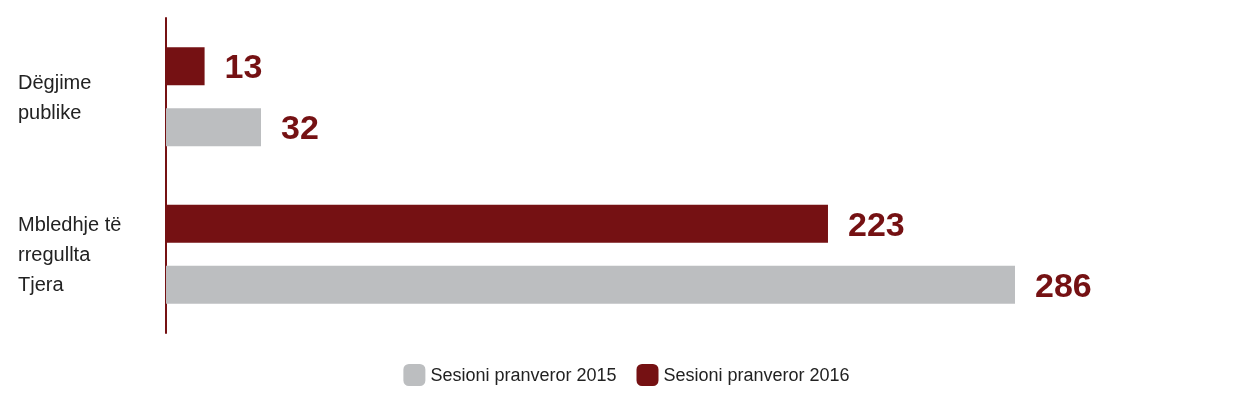  I want to click on y-tick-label: Mbledhje të rregullta Tjera, so click(72, 254).